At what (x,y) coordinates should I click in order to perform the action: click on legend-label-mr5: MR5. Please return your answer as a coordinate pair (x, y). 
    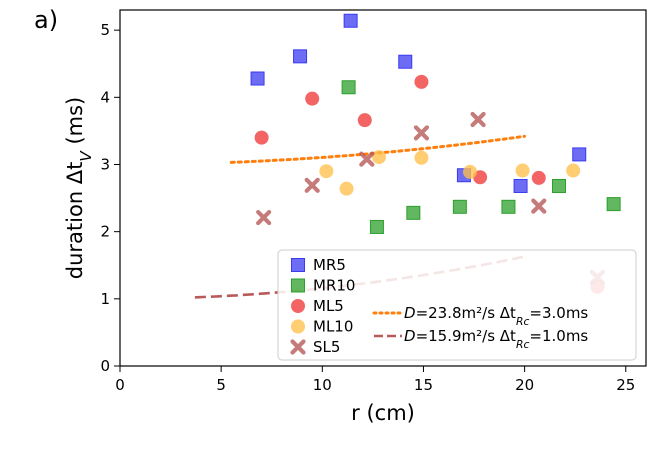
    Looking at the image, I should click on (329, 265).